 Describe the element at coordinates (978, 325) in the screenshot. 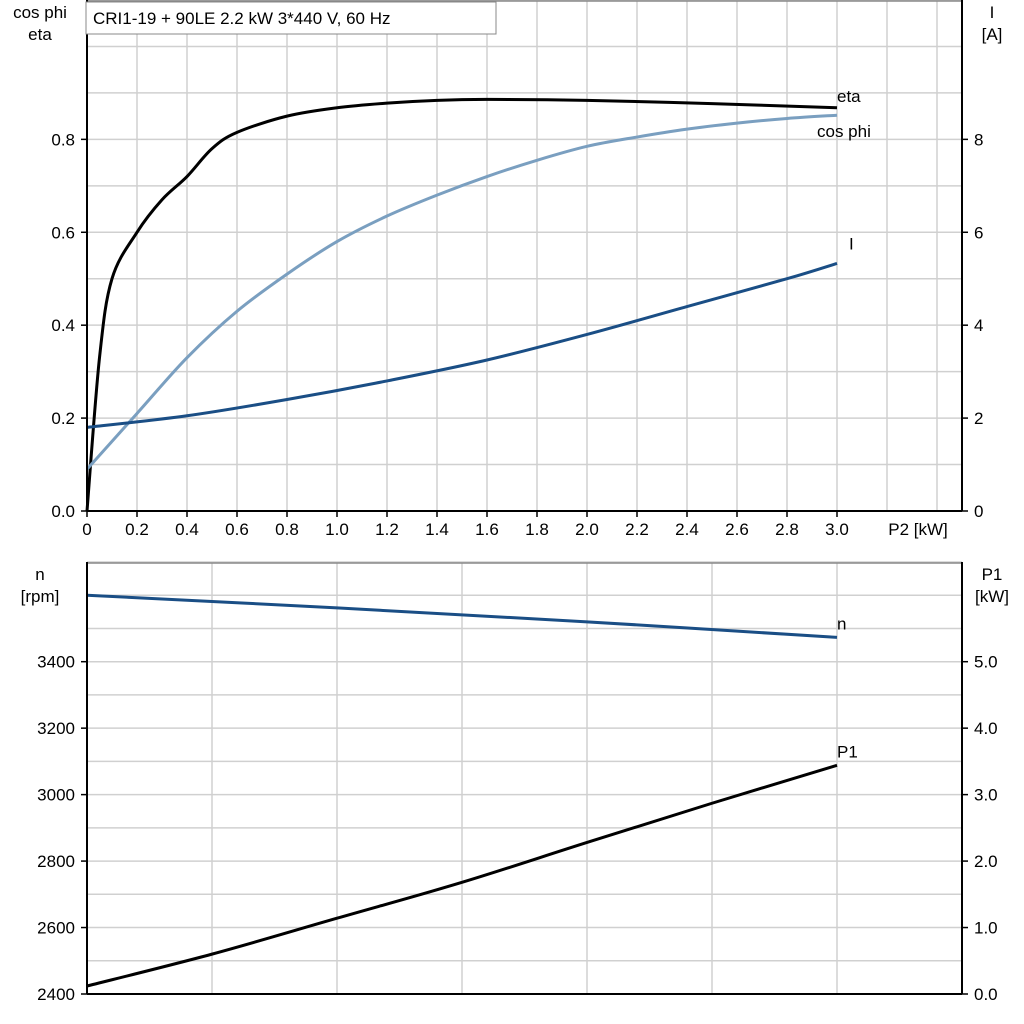

I see `y2-tick-label: 4` at that location.